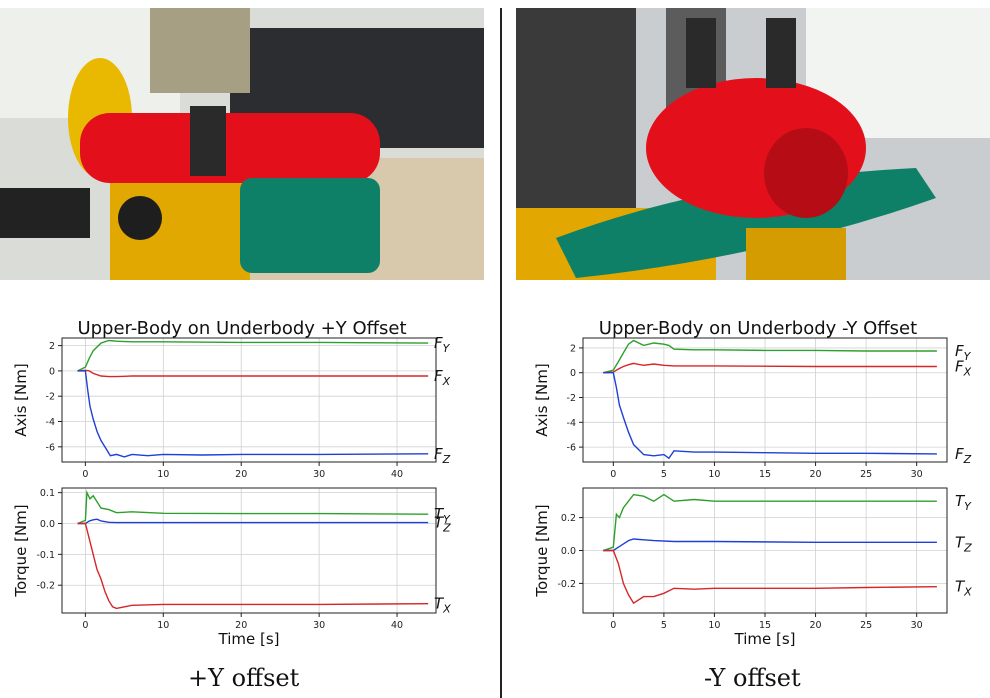 The width and height of the screenshot is (990, 698). I want to click on y-tick-label: 0.2, so click(568, 518).